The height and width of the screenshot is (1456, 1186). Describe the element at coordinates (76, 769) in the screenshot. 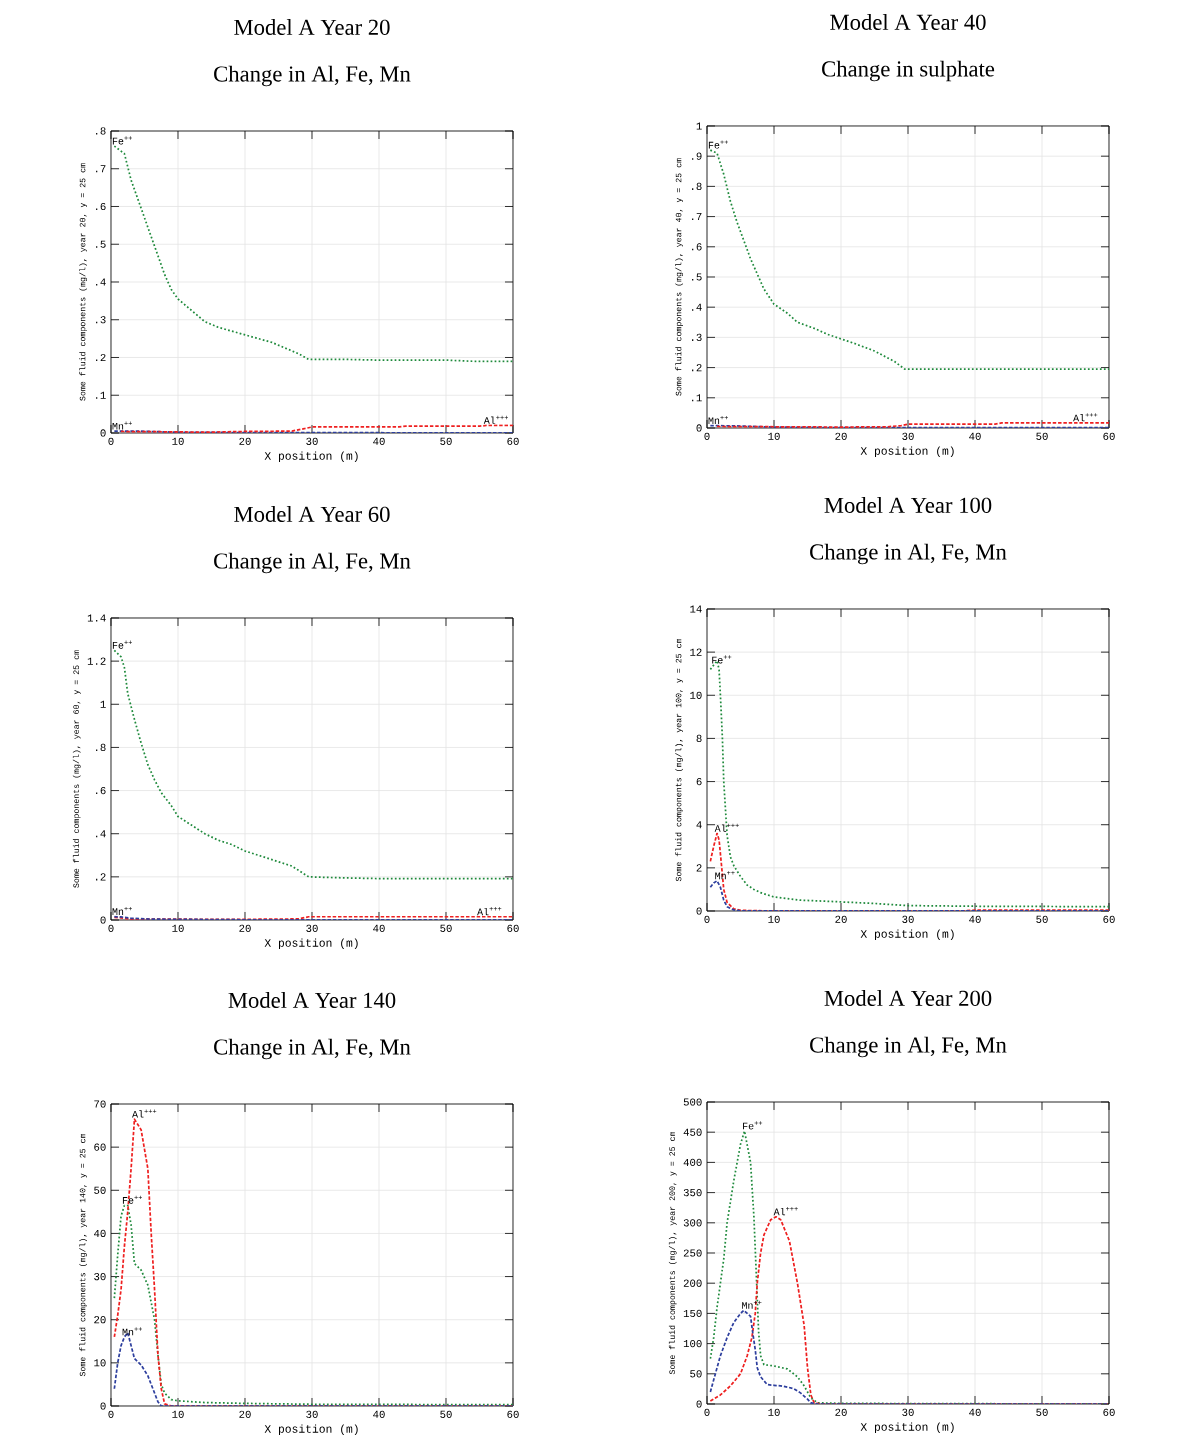

I see `y-axis-title: Some fluid components (mg/l), year 60, y = 25 cm` at that location.